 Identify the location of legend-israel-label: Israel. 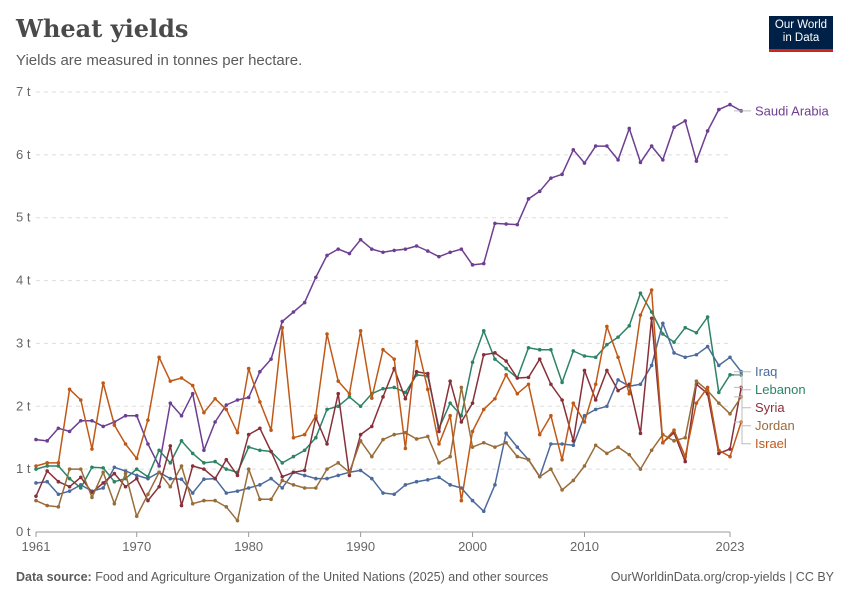
(771, 443).